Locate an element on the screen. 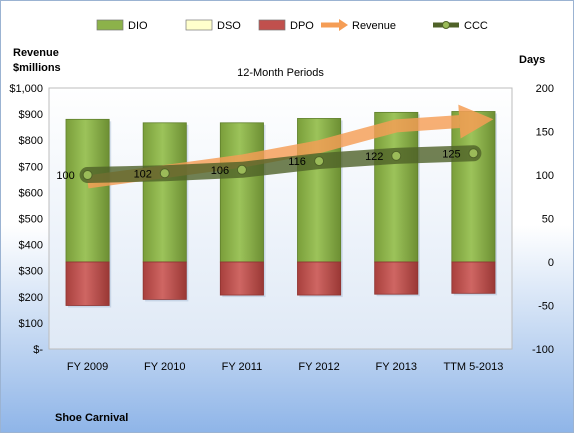 The image size is (574, 433). right-tick-label: 0 is located at coordinates (551, 263).